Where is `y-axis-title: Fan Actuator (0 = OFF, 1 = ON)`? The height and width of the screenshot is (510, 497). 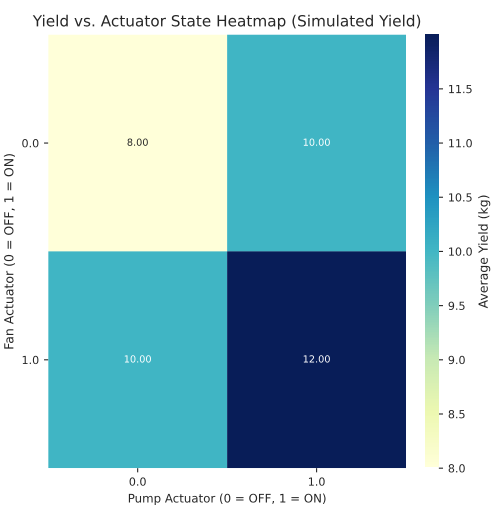
y-axis-title: Fan Actuator (0 = OFF, 1 = ON) is located at coordinates (10, 251).